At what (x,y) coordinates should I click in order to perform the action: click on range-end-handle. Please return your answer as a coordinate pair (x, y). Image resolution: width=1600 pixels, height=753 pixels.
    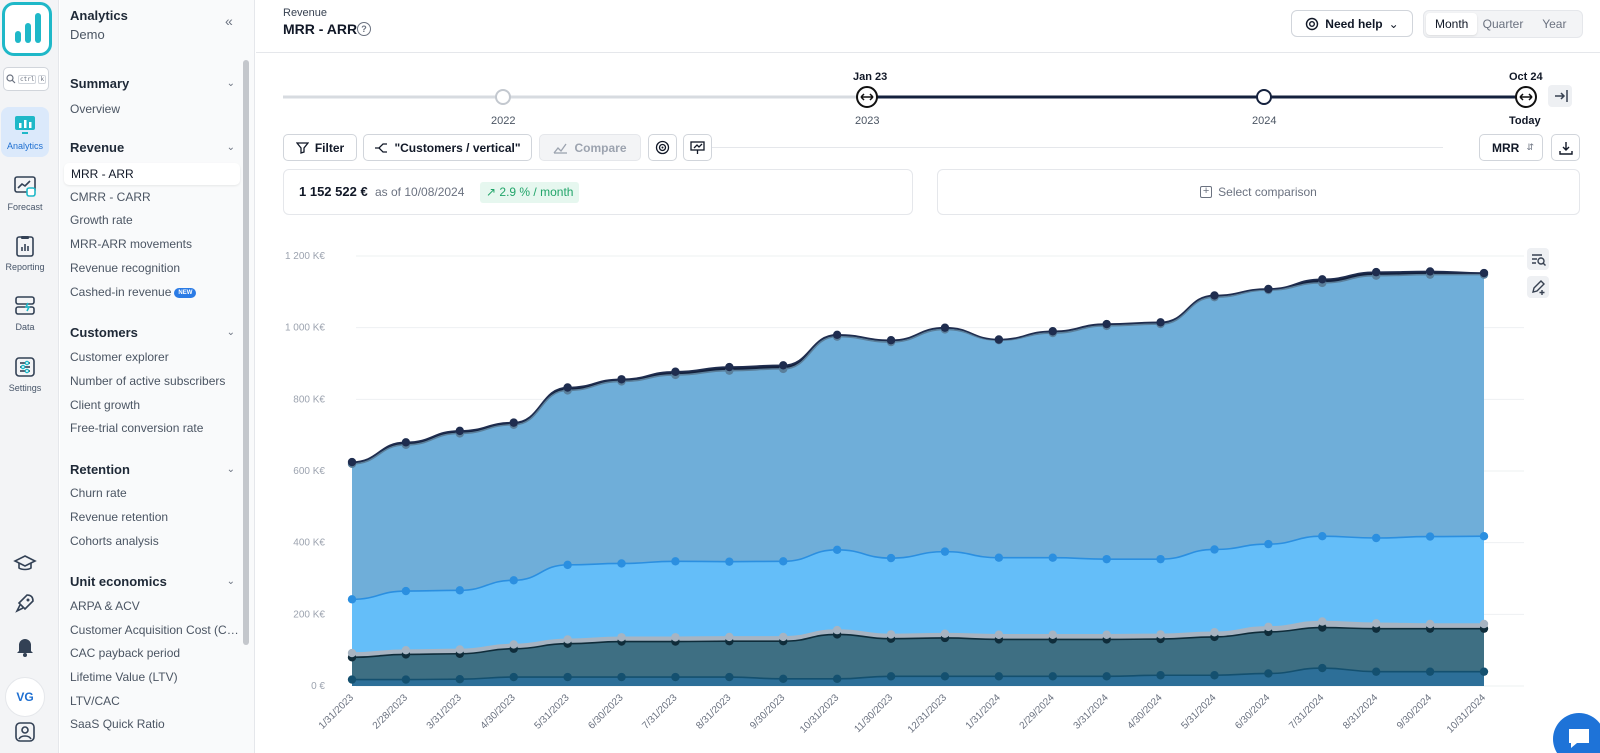
    Looking at the image, I should click on (1526, 97).